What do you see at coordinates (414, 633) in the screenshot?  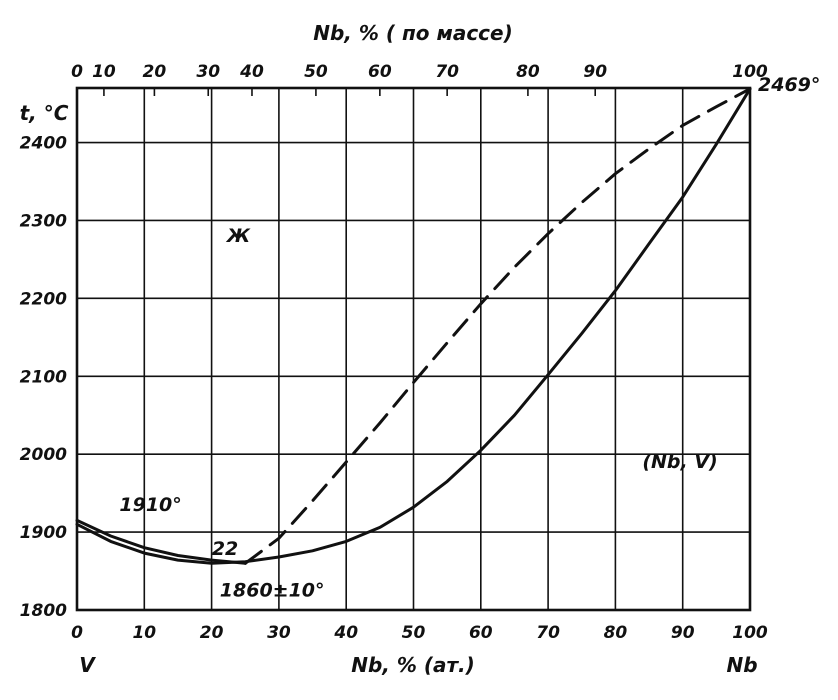 I see `x-tick-label: 50` at bounding box center [414, 633].